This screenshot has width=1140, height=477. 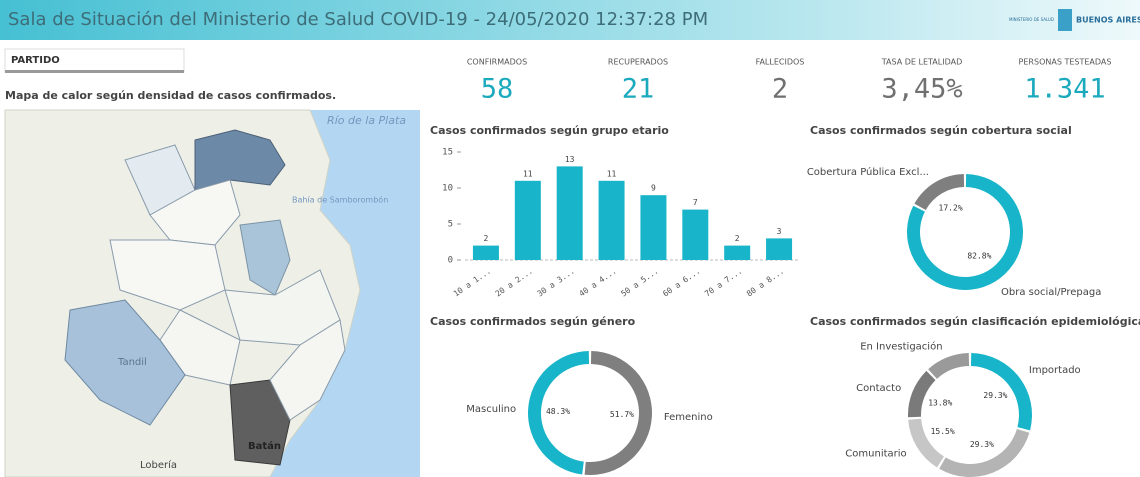 What do you see at coordinates (653, 188) in the screenshot?
I see `value-label: 9` at bounding box center [653, 188].